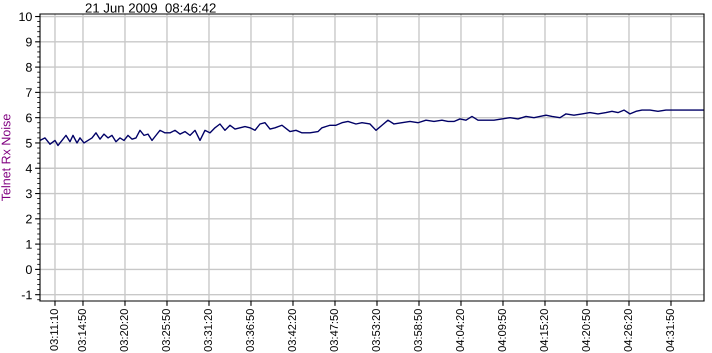 The image size is (712, 353). Describe the element at coordinates (29, 42) in the screenshot. I see `y-tick-label: 9` at that location.